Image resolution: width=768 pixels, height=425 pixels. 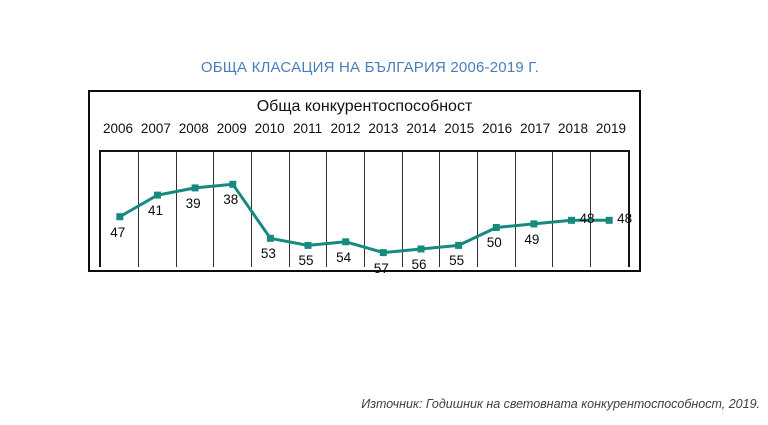 I want to click on data-point-label: 56, so click(x=419, y=265).